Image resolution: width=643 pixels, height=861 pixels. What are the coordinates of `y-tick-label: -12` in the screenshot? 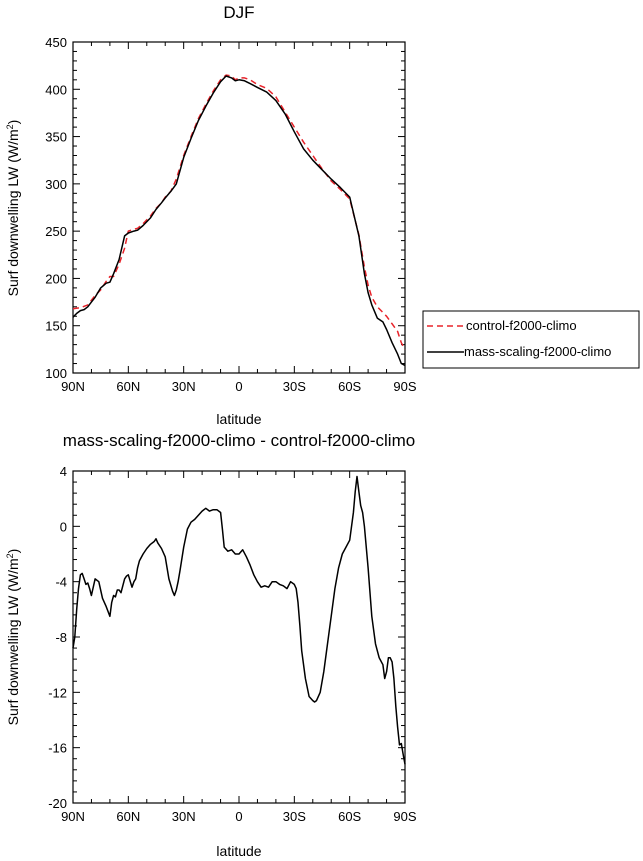 It's located at (57, 692).